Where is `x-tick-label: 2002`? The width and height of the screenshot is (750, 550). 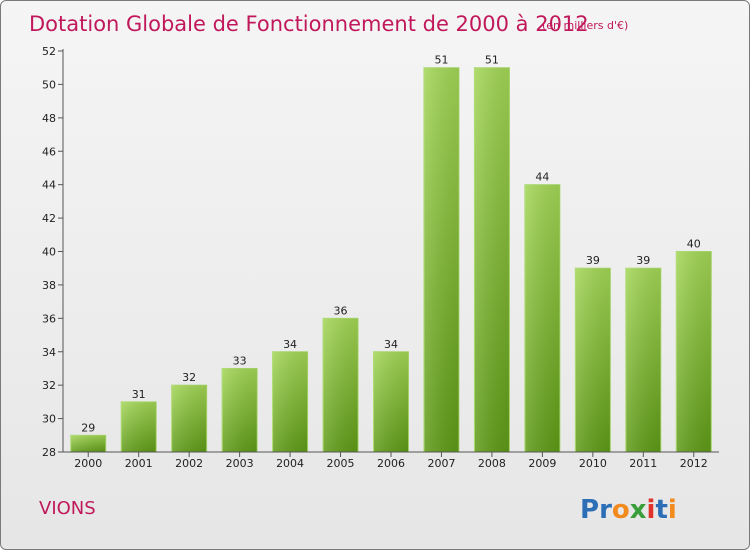 x-tick-label: 2002 is located at coordinates (189, 463).